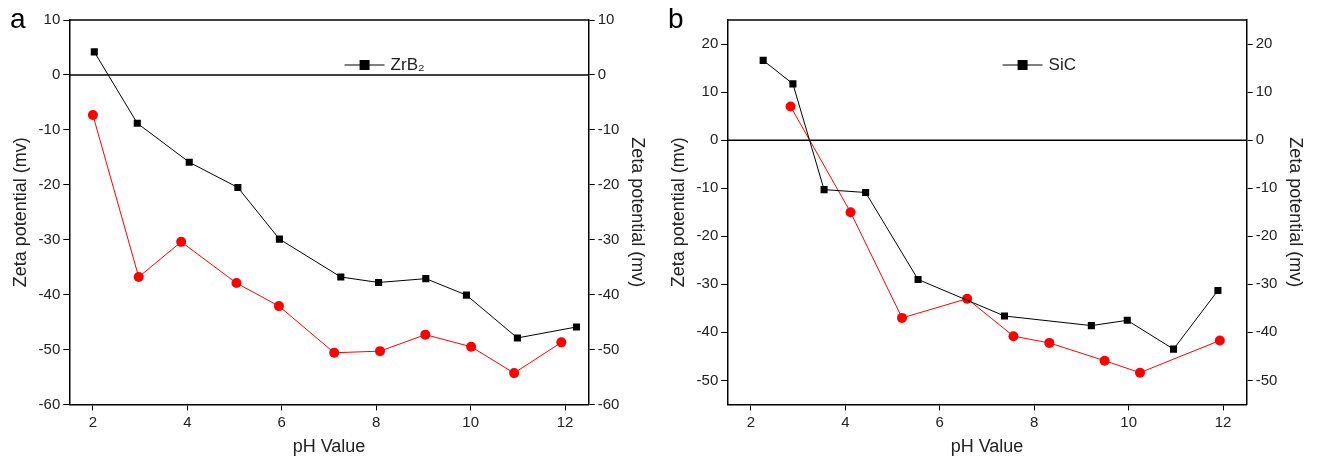 The width and height of the screenshot is (1317, 462). What do you see at coordinates (49, 403) in the screenshot?
I see `y-tick-label: -60` at bounding box center [49, 403].